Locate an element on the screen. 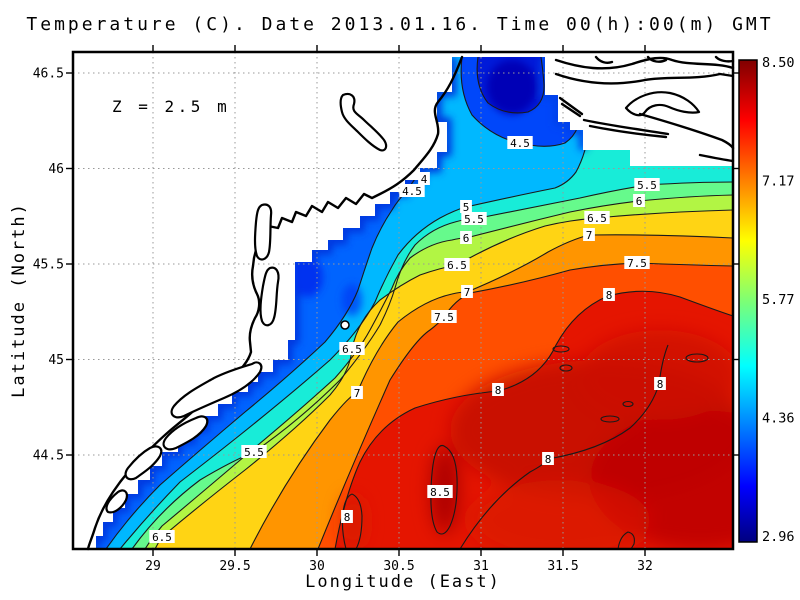  x-tick-label: 29.5 is located at coordinates (234, 566).